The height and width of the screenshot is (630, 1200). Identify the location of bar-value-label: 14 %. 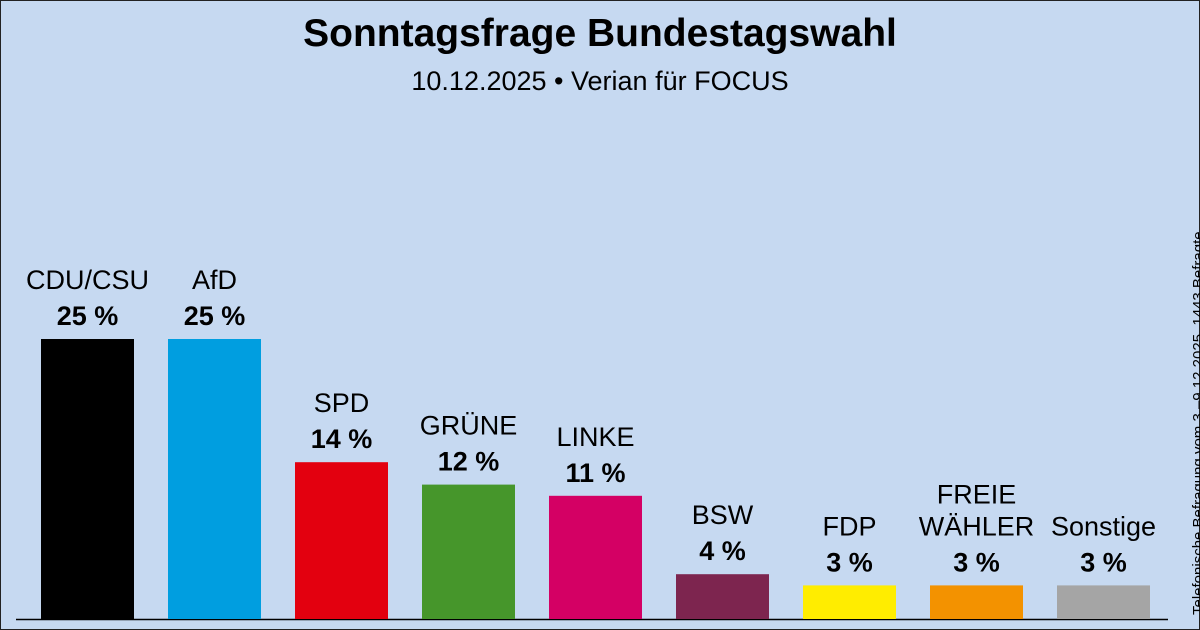
(342, 439).